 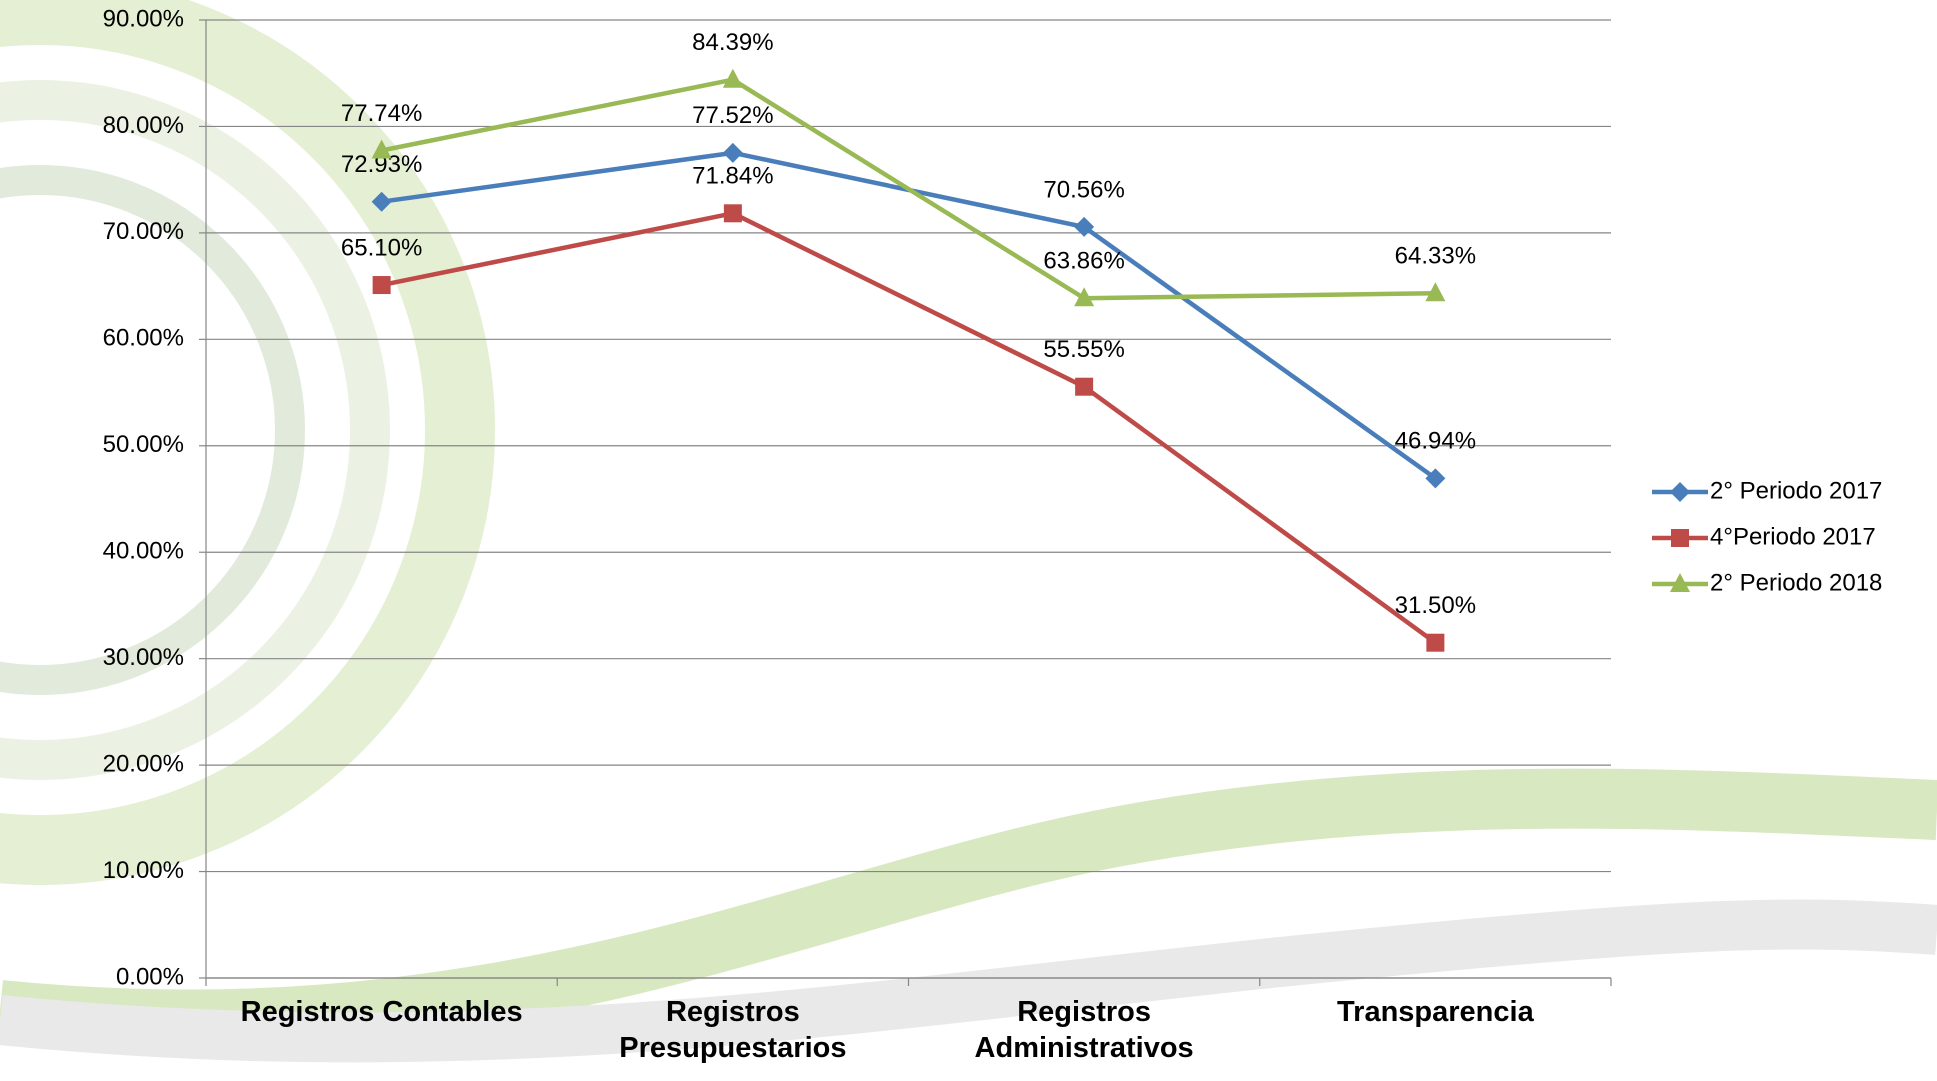 I want to click on data-label: 70.56%, so click(x=1083, y=189).